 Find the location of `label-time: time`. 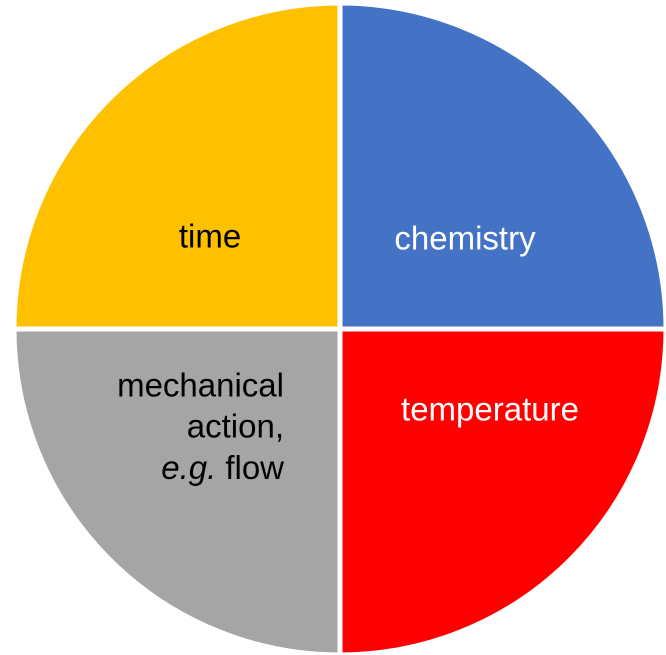

label-time: time is located at coordinates (210, 236).